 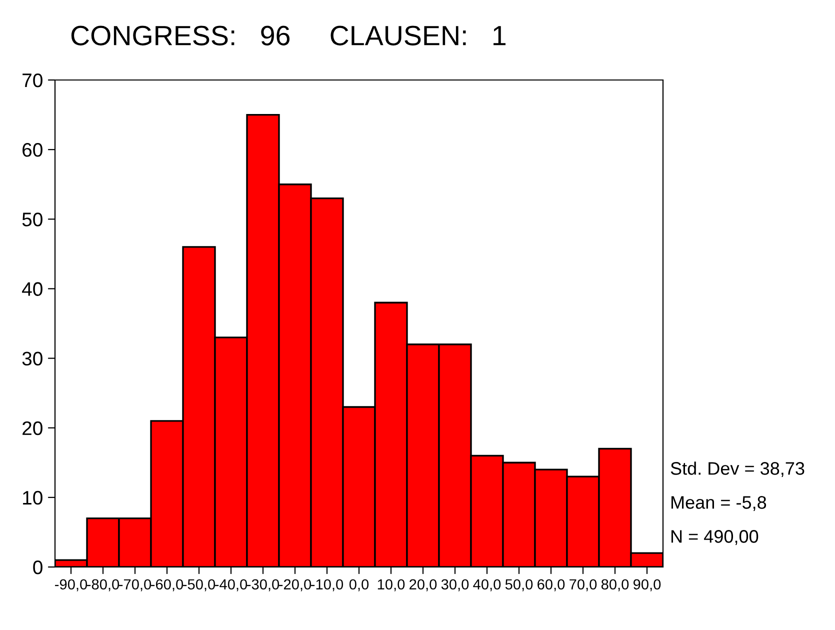 What do you see at coordinates (327, 585) in the screenshot?
I see `x-tick-label: -10,0` at bounding box center [327, 585].